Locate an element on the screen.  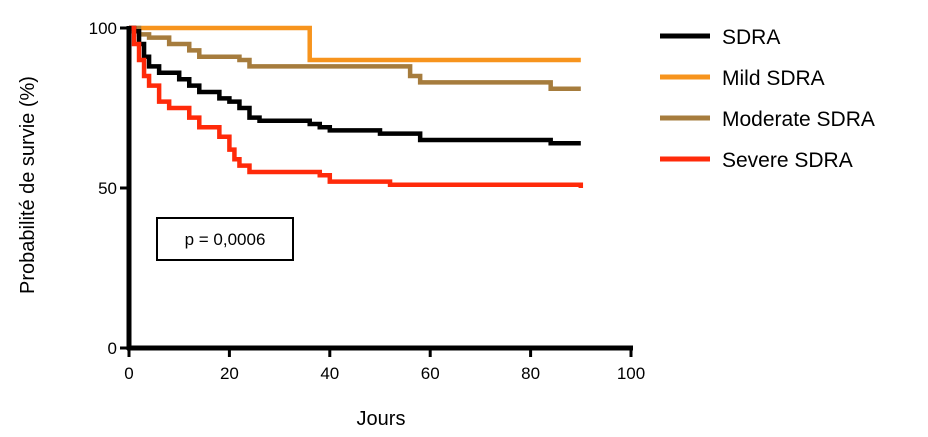
series-line-moderate-sdra is located at coordinates (355, 58).